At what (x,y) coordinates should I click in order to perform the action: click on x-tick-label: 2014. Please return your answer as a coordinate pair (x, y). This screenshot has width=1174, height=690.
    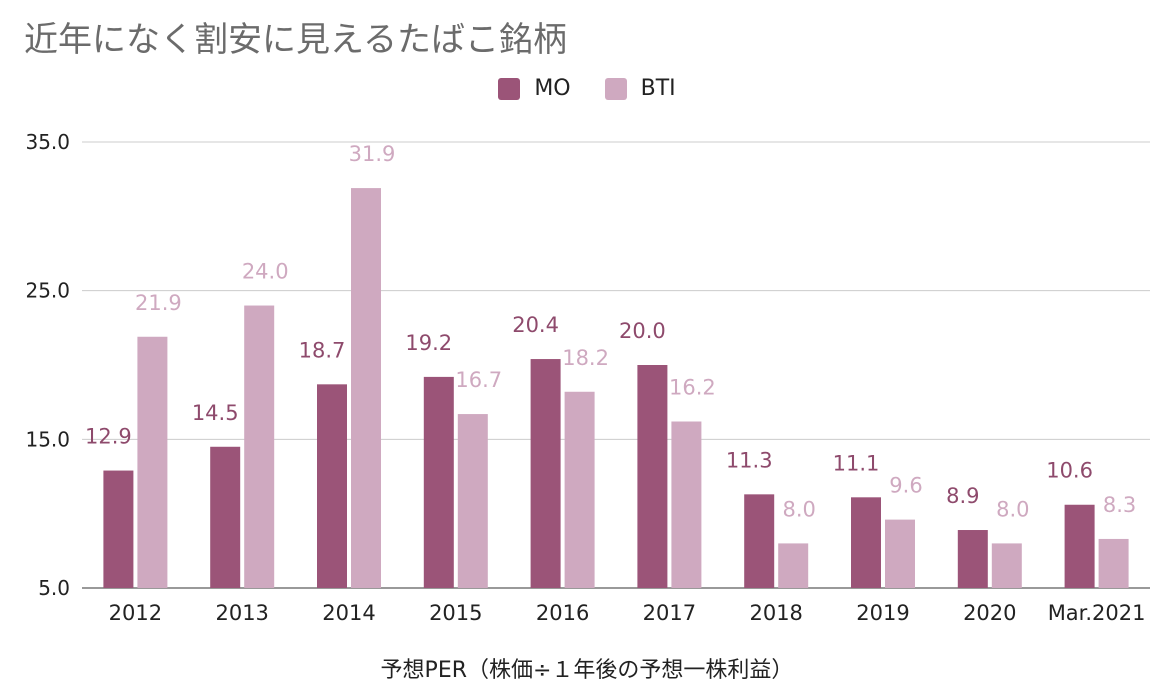
    Looking at the image, I should click on (348, 613).